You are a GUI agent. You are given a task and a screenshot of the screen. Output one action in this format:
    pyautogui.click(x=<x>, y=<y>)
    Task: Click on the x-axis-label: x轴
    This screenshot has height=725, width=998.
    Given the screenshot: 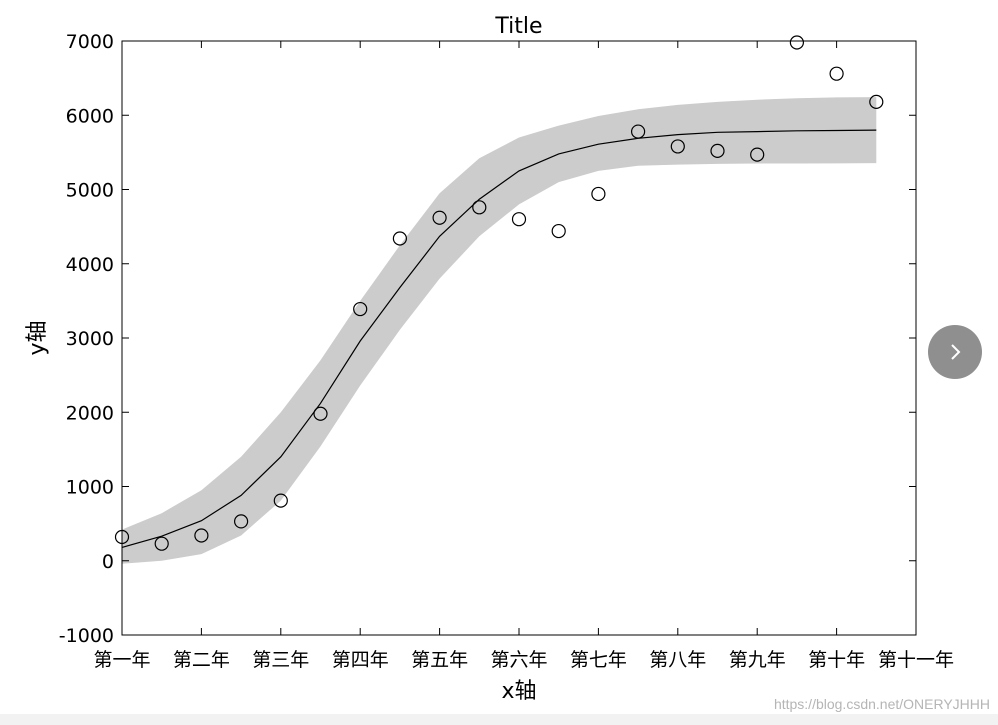 What is the action you would take?
    pyautogui.click(x=518, y=691)
    